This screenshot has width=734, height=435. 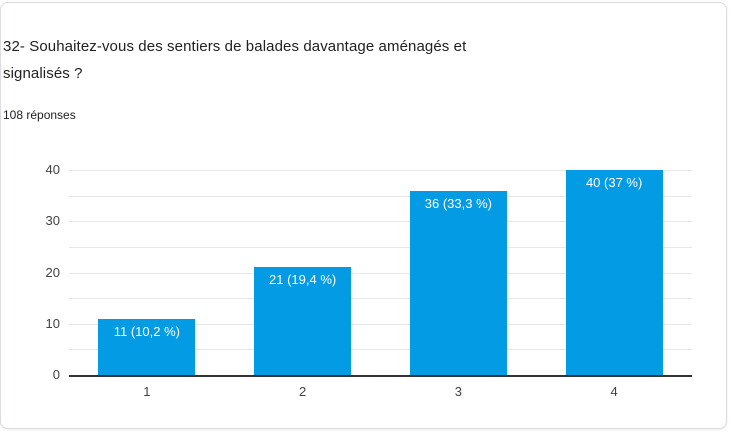 I want to click on bar-value-label: 21 (19,4 %), so click(x=303, y=280).